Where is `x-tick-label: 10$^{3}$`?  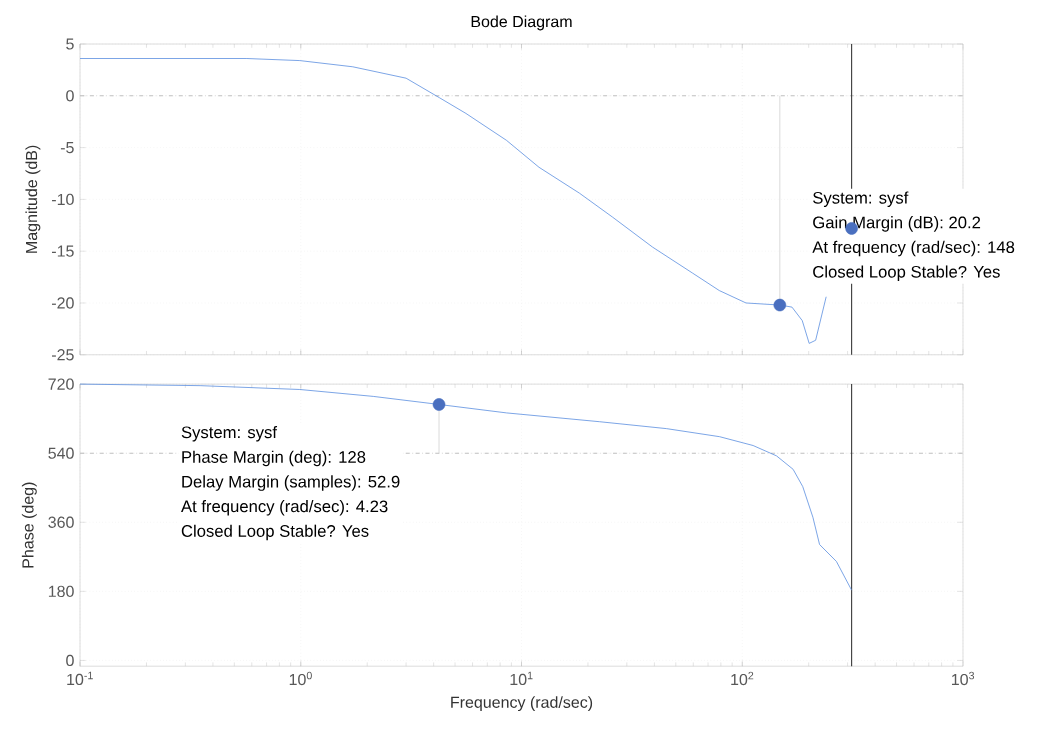 x-tick-label: 10$^{3}$ is located at coordinates (963, 678).